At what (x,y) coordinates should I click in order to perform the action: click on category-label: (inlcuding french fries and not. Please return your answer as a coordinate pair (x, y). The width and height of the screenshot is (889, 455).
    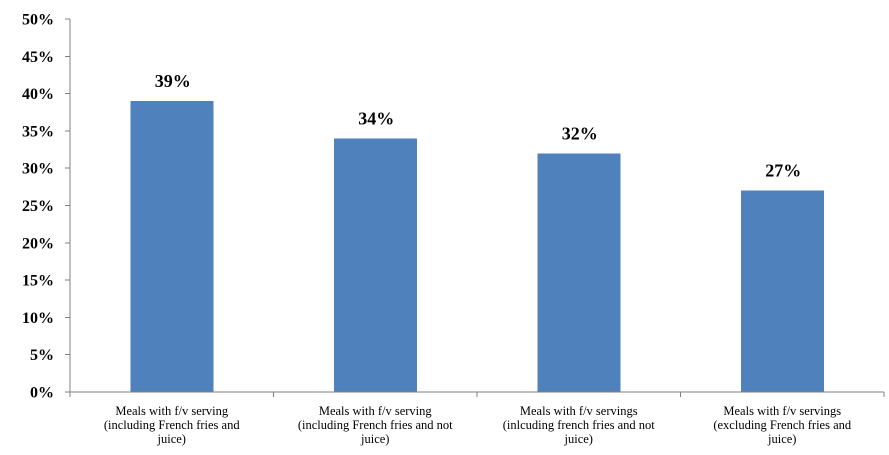
    Looking at the image, I should click on (579, 425).